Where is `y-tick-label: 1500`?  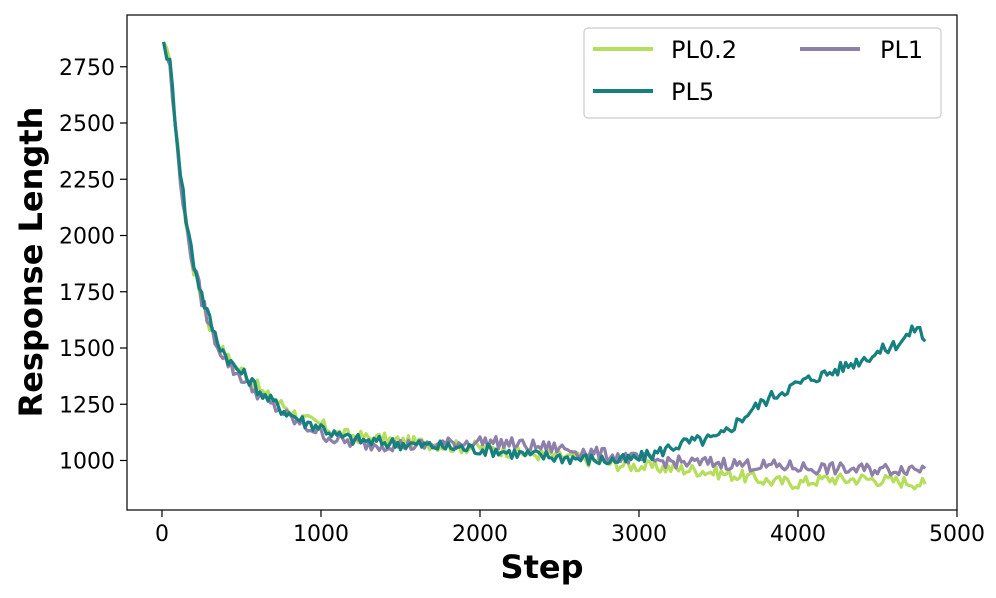
y-tick-label: 1500 is located at coordinates (87, 349).